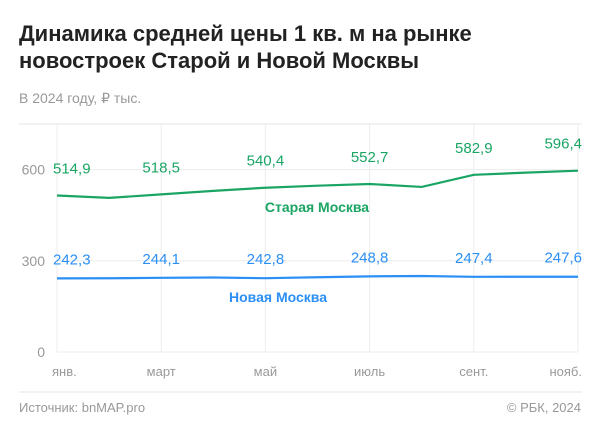 This screenshot has height=436, width=600. Describe the element at coordinates (563, 144) in the screenshot. I see `data-label: 596,4` at that location.